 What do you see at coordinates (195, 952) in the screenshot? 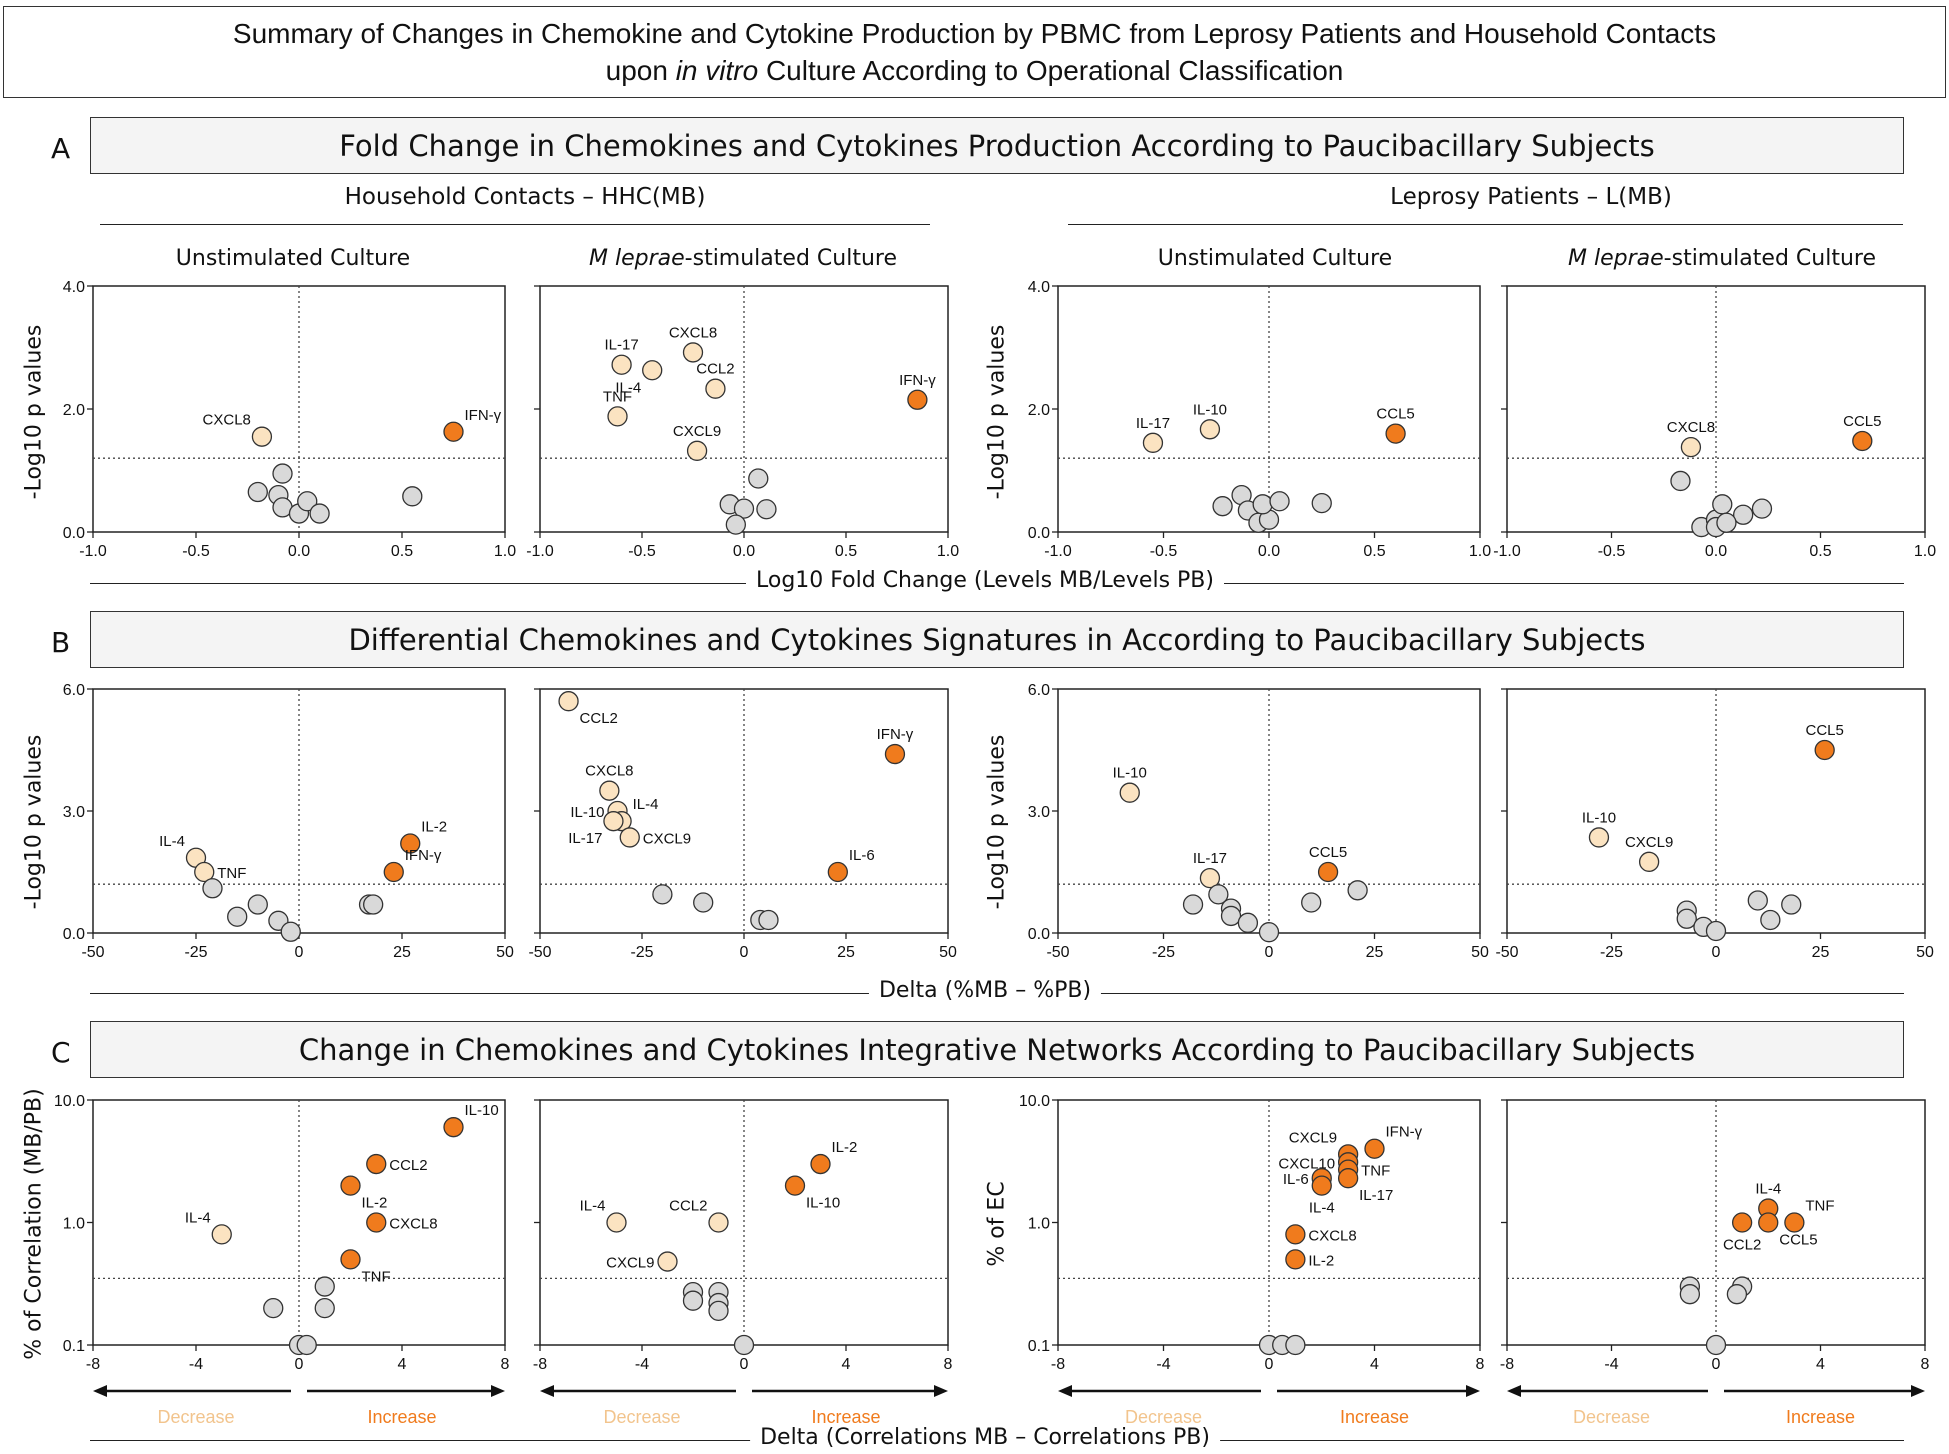
I see `b1-xtick-label: -25` at bounding box center [195, 952].